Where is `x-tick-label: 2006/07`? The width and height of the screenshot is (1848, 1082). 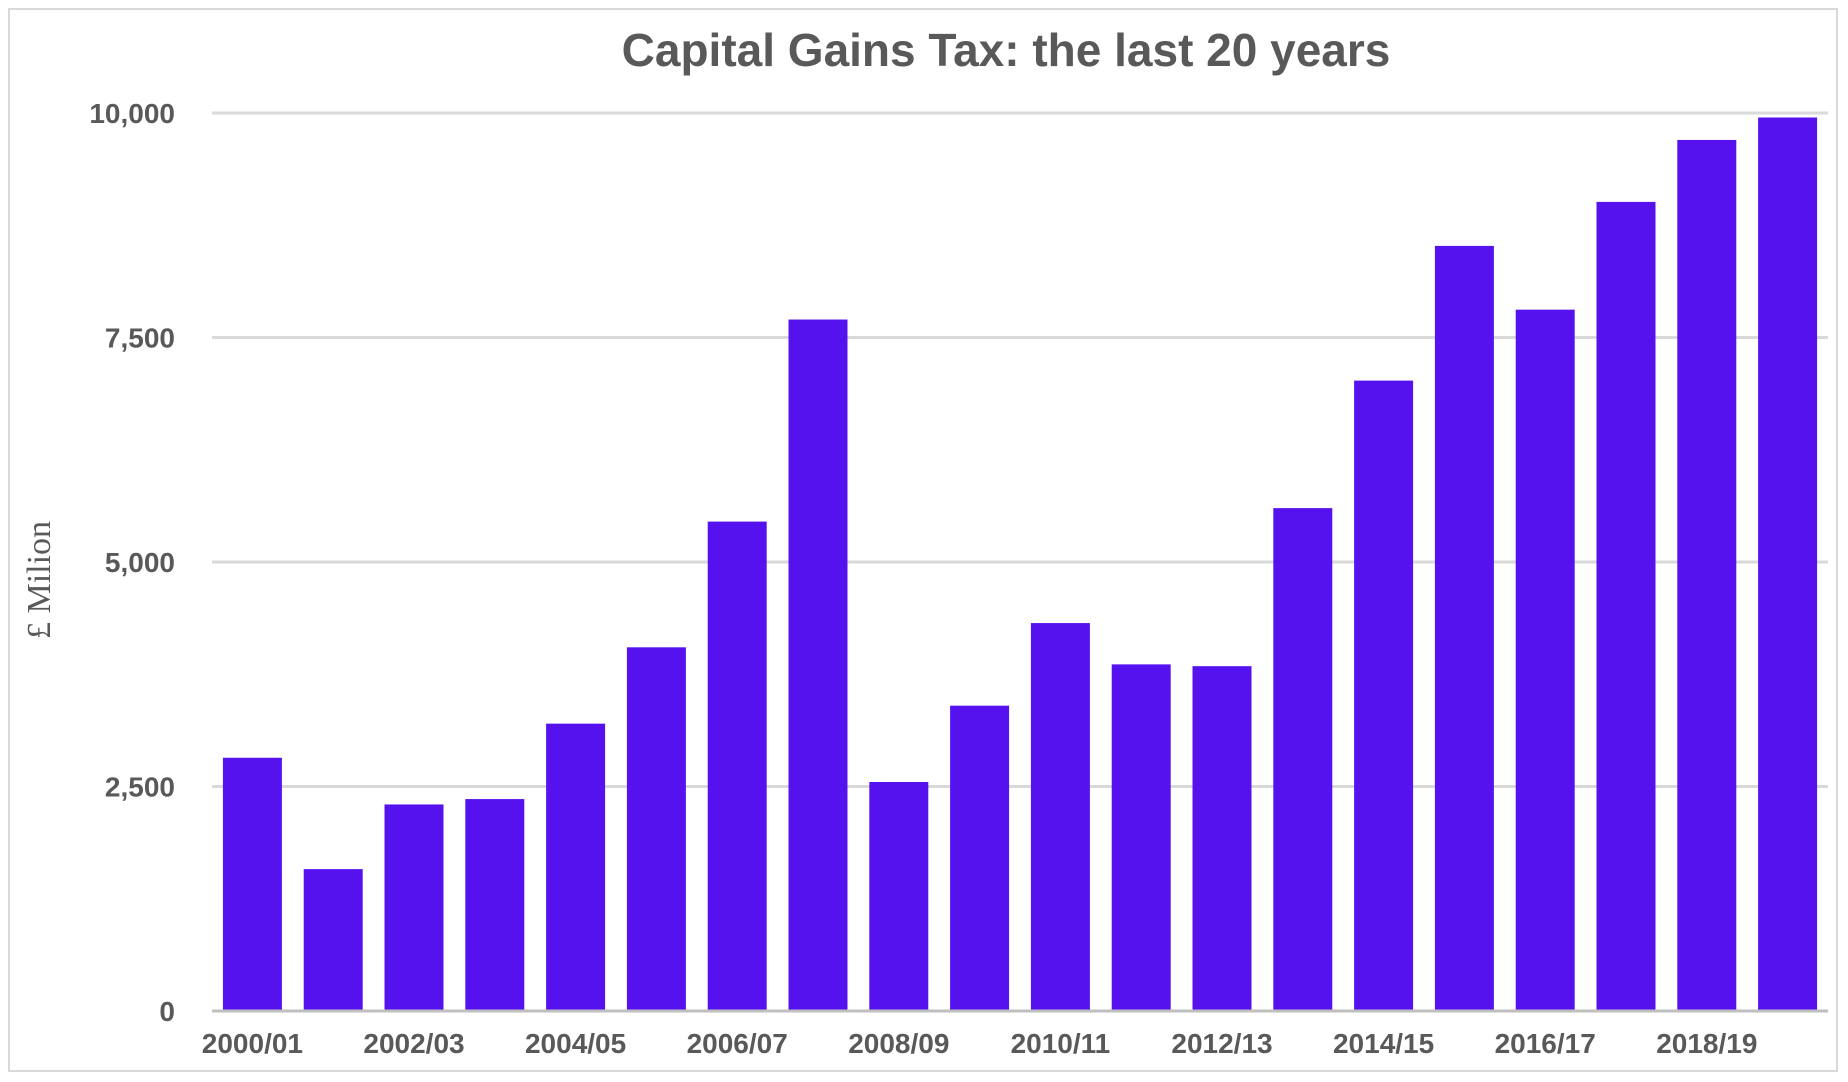
x-tick-label: 2006/07 is located at coordinates (737, 1043).